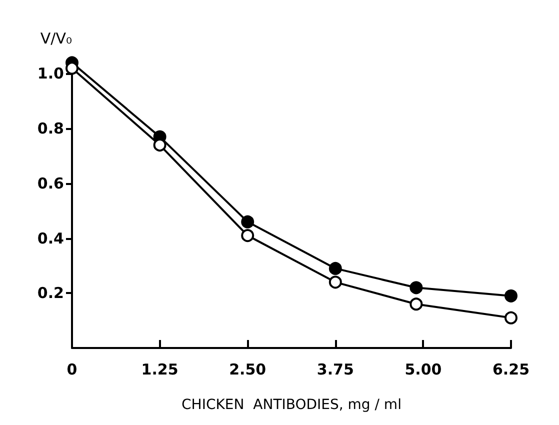 The width and height of the screenshot is (559, 425). I want to click on x-tick-label: 3.75, so click(335, 369).